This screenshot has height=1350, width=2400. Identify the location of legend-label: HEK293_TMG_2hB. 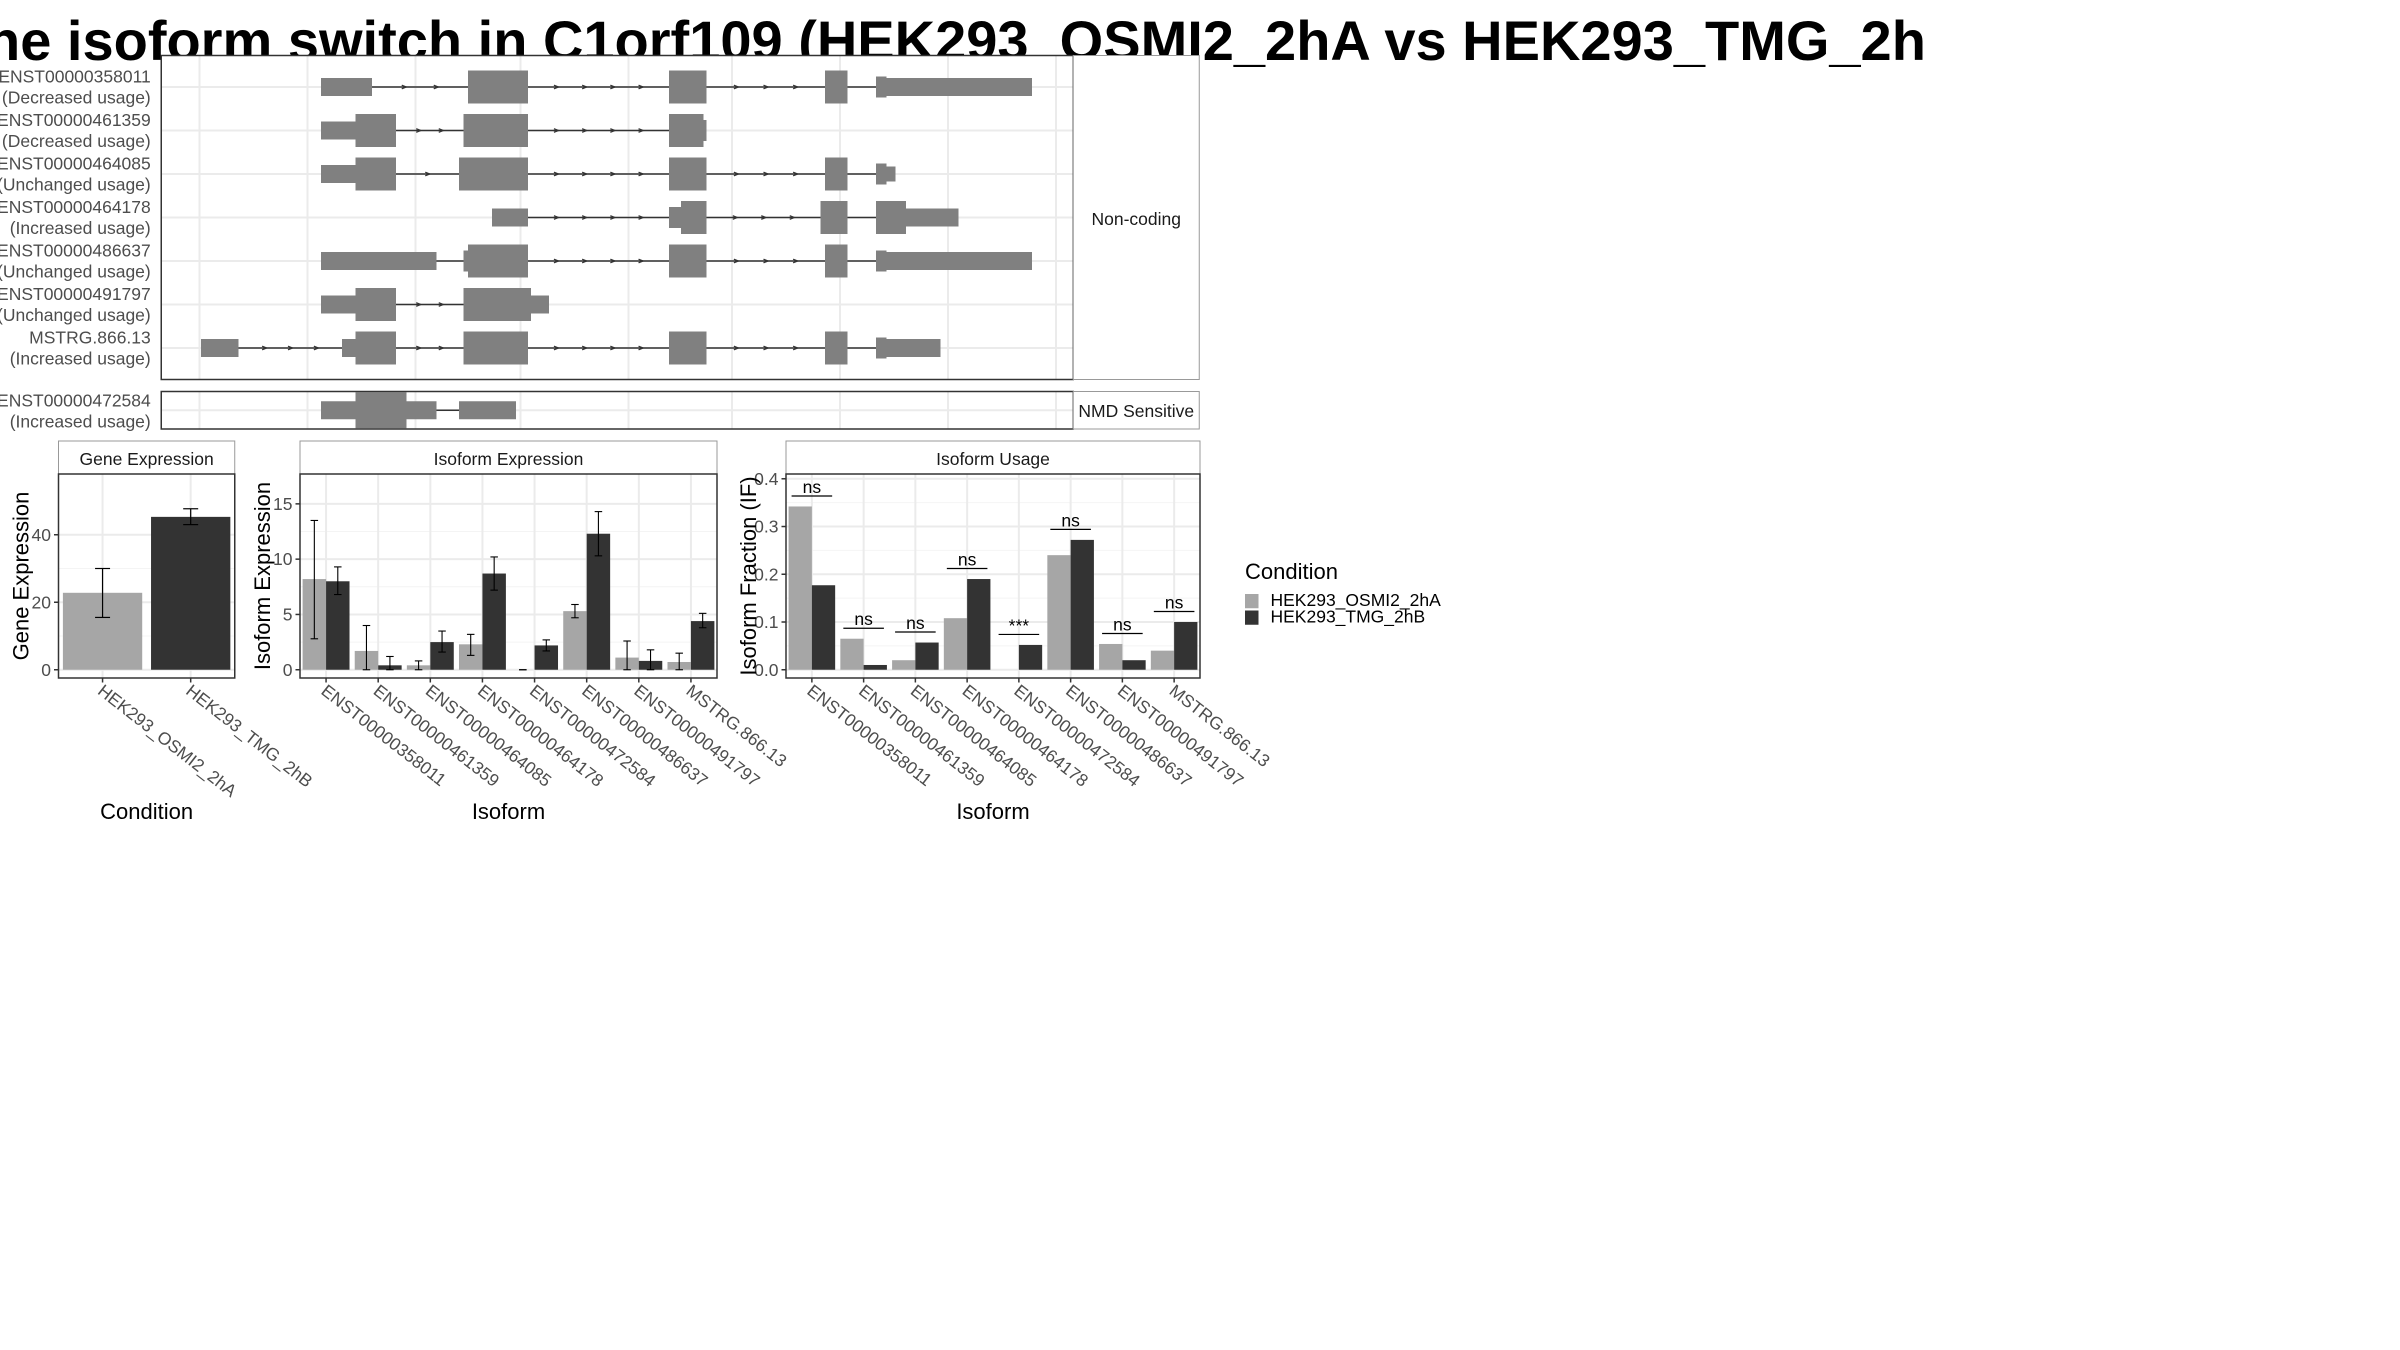
(1348, 617).